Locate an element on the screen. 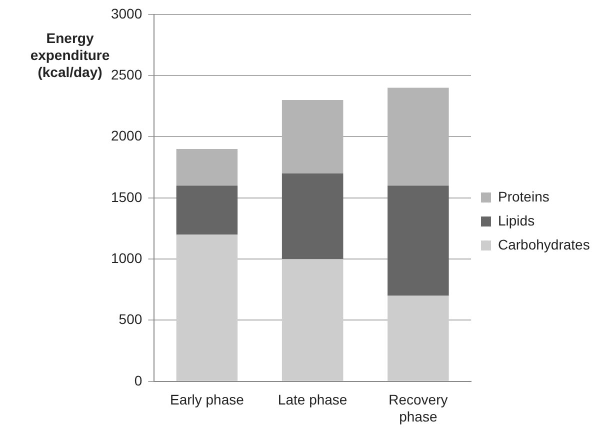 This screenshot has width=603, height=429. y-tick-label: 1500 is located at coordinates (126, 196).